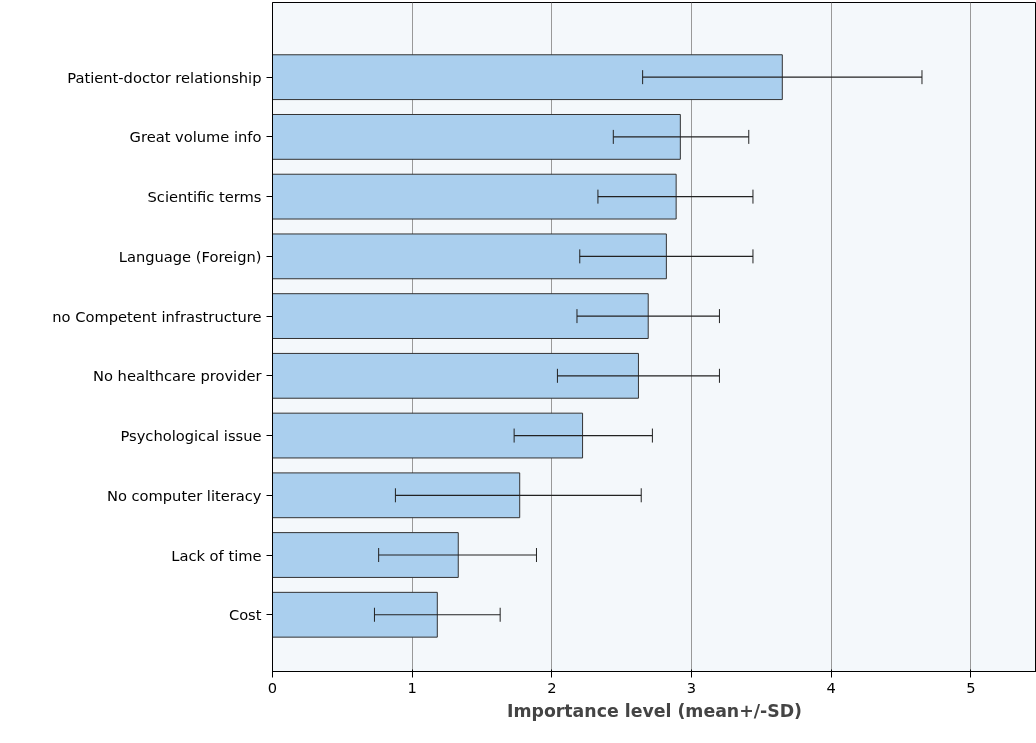 This screenshot has width=1036, height=743. Describe the element at coordinates (272, 687) in the screenshot. I see `x-tick-label: 0` at that location.